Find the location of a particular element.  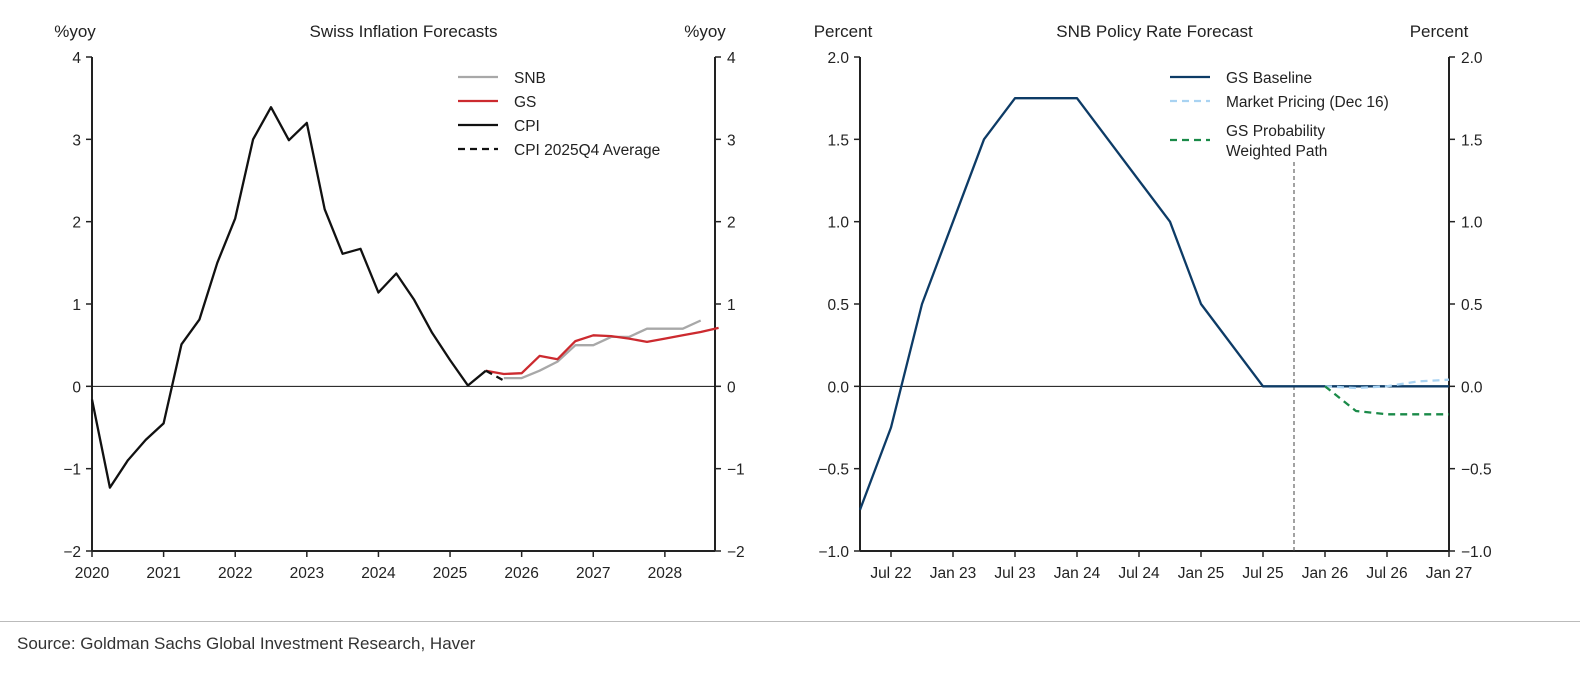

legend-label: Weighted Path is located at coordinates (1276, 151).